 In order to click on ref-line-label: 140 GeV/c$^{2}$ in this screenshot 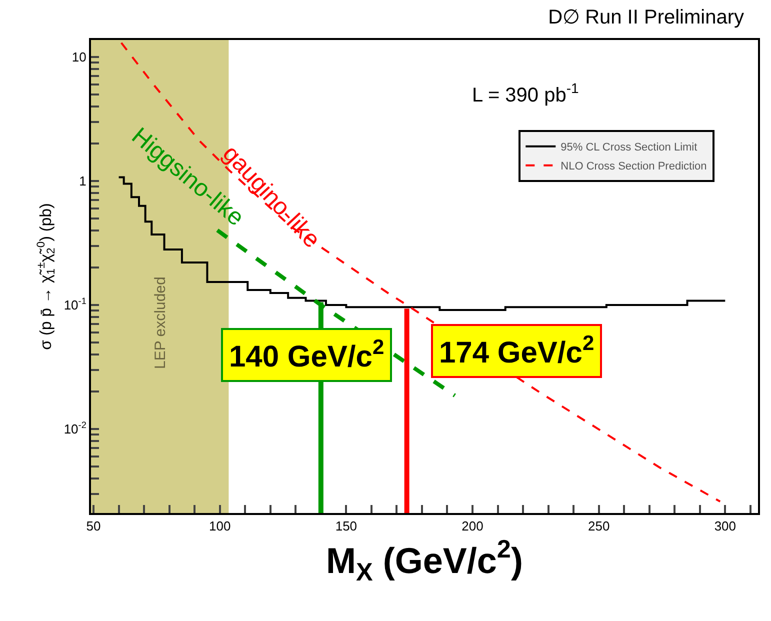, I will do `click(306, 355)`.